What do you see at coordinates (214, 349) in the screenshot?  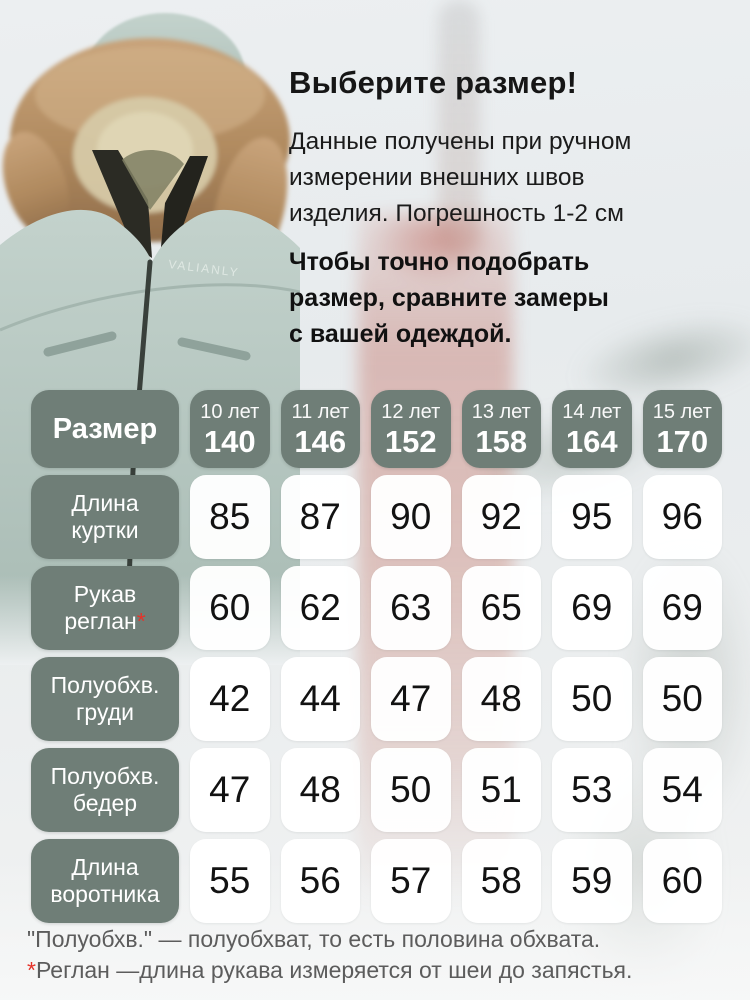 I see `right-pocket` at bounding box center [214, 349].